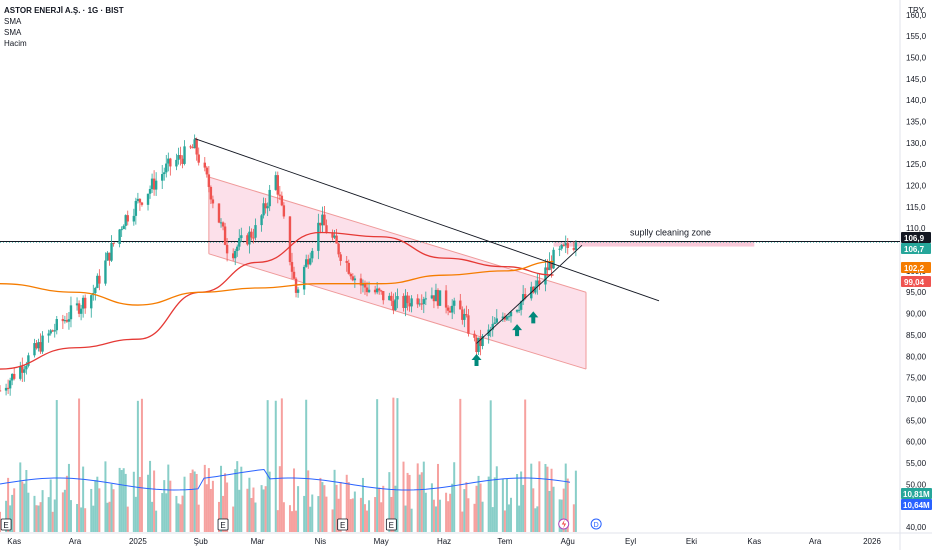 The width and height of the screenshot is (932, 550). Describe the element at coordinates (914, 249) in the screenshot. I see `price-axis-label: 106,7` at that location.